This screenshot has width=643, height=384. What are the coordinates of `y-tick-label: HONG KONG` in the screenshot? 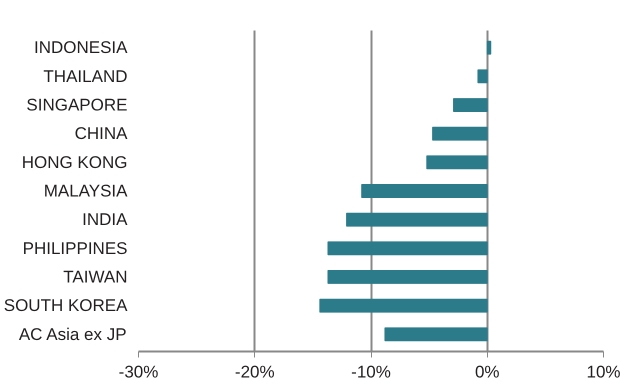 It's located at (75, 162).